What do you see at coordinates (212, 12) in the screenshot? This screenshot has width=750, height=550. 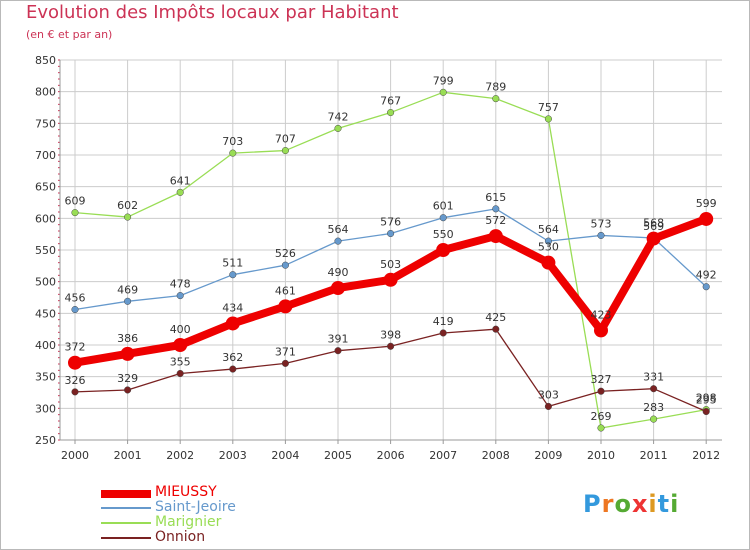 I see `chart-title: Evolution des Impôts locaux par Habitant` at bounding box center [212, 12].